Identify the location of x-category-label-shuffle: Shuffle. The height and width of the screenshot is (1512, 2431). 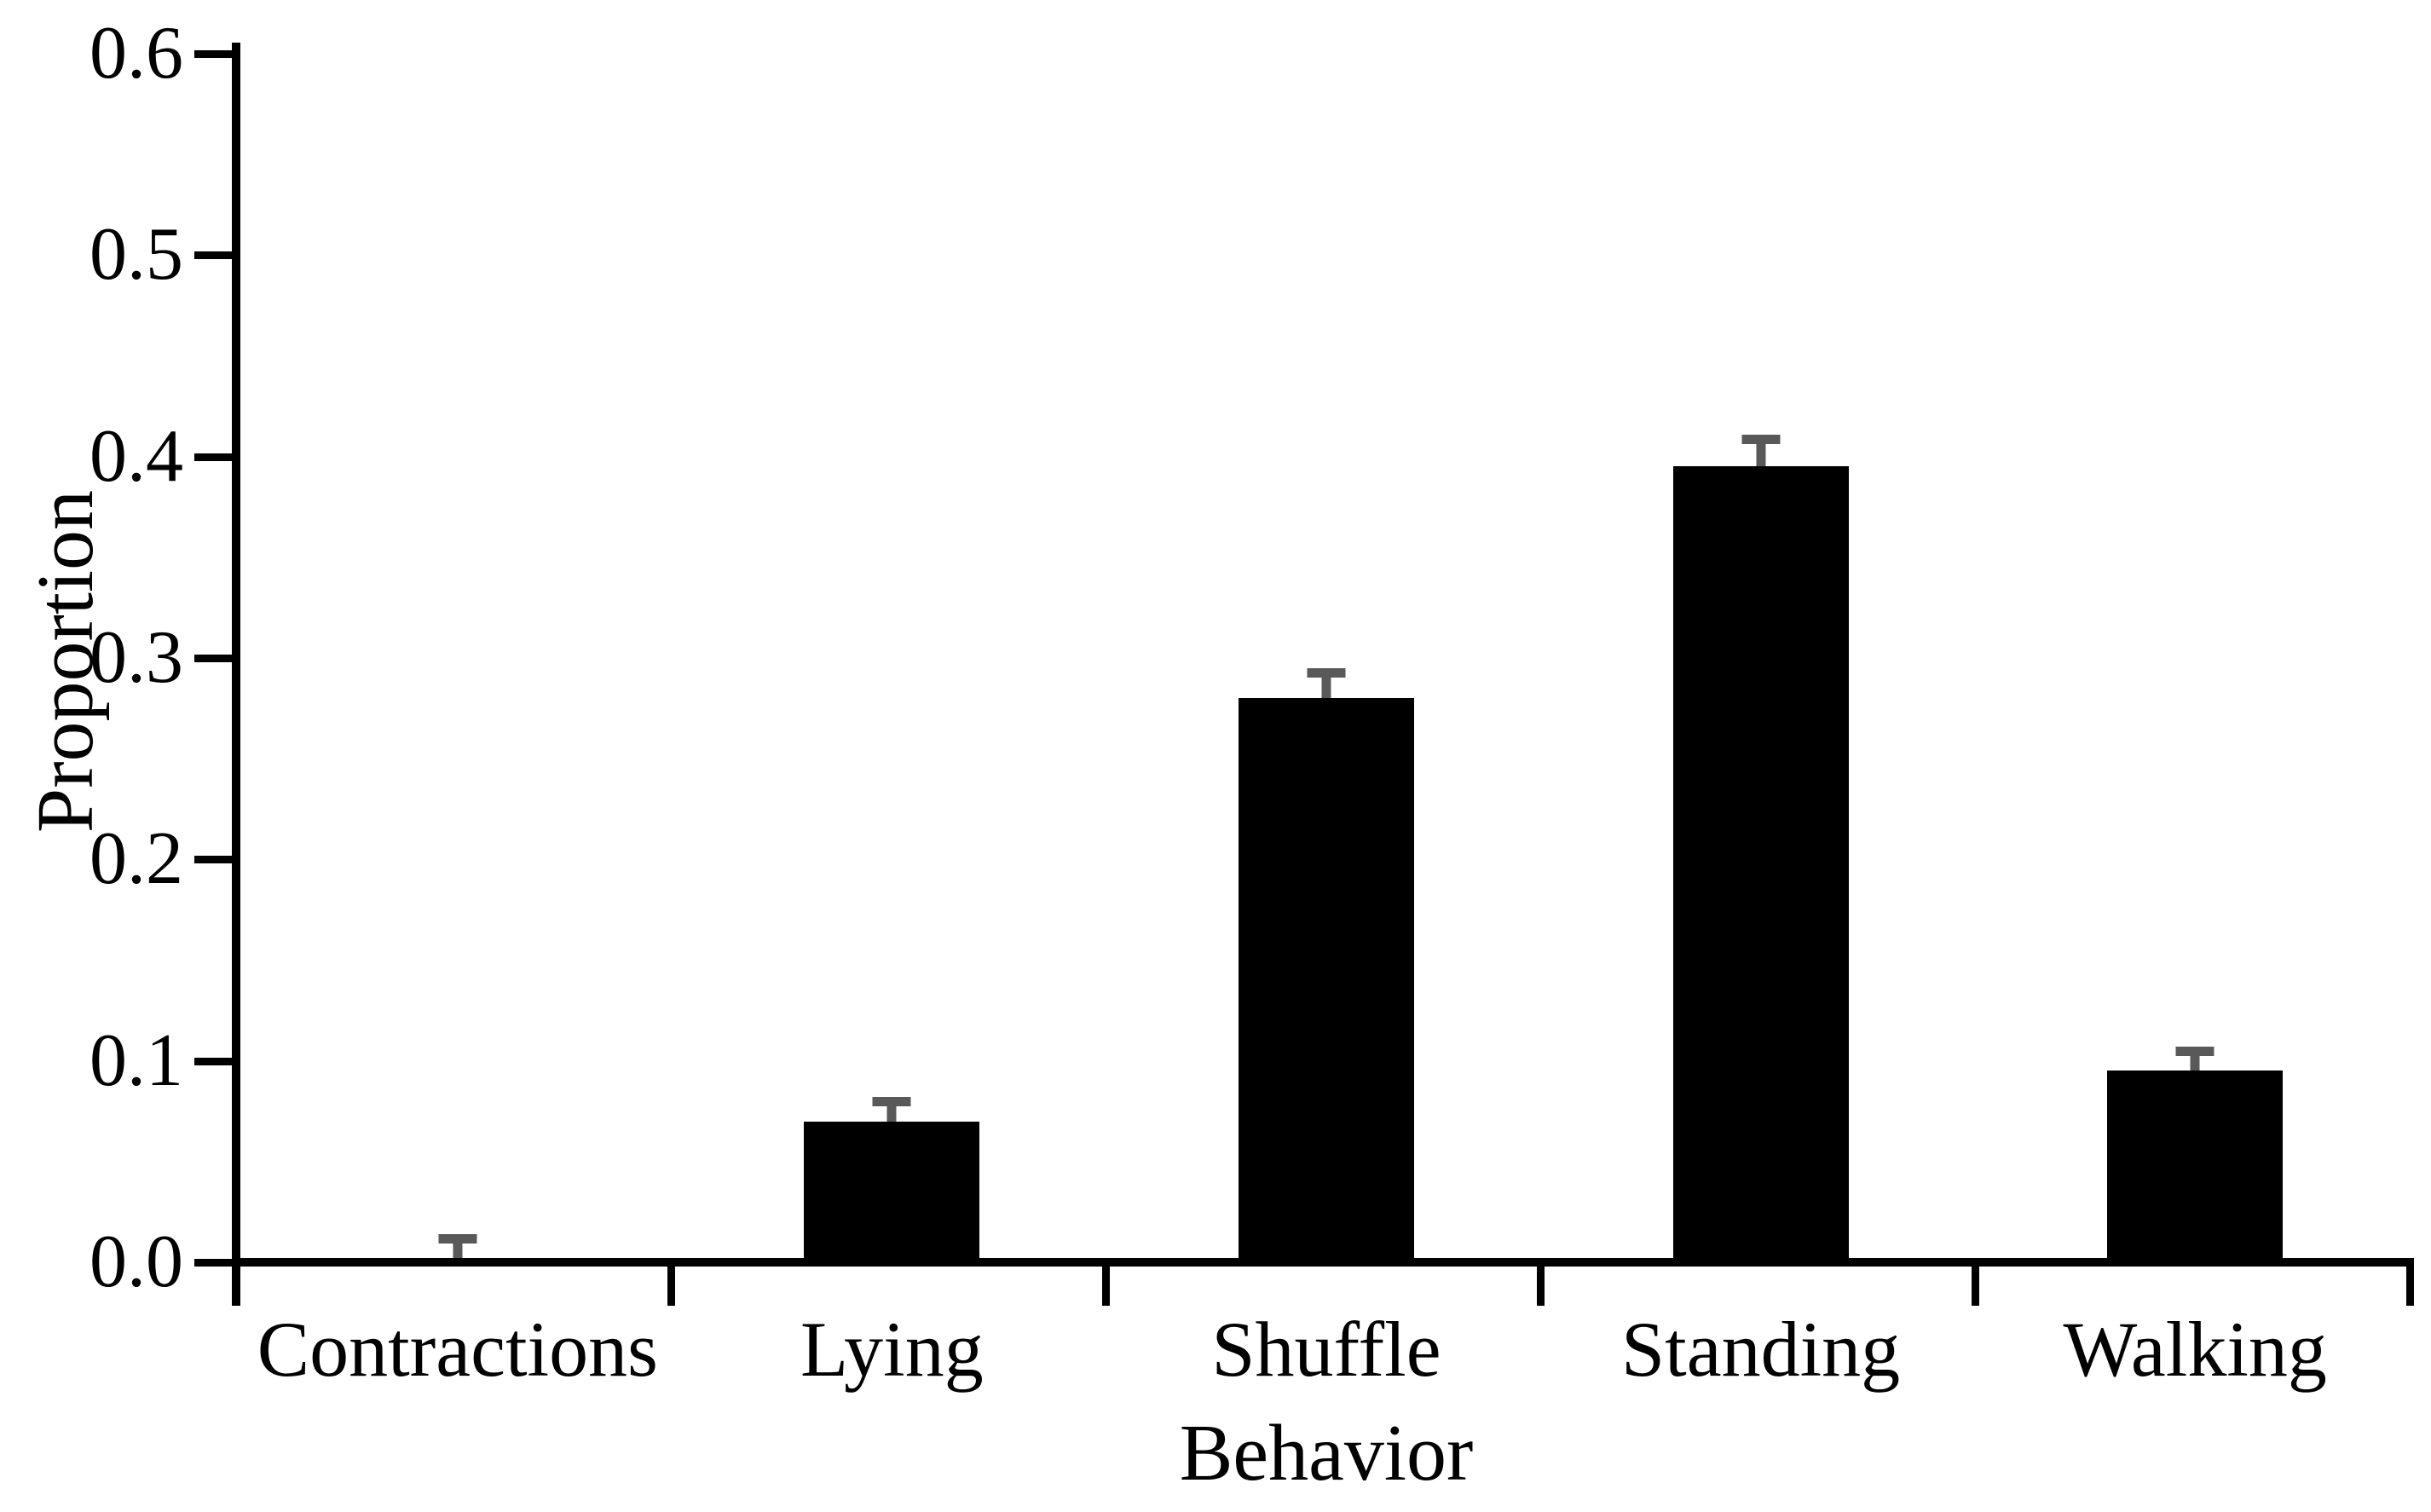
(1326, 1349).